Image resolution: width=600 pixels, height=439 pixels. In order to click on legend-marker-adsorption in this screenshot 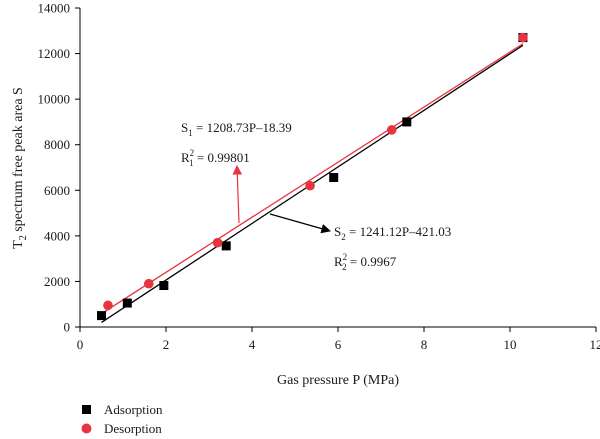, I will do `click(86, 409)`.